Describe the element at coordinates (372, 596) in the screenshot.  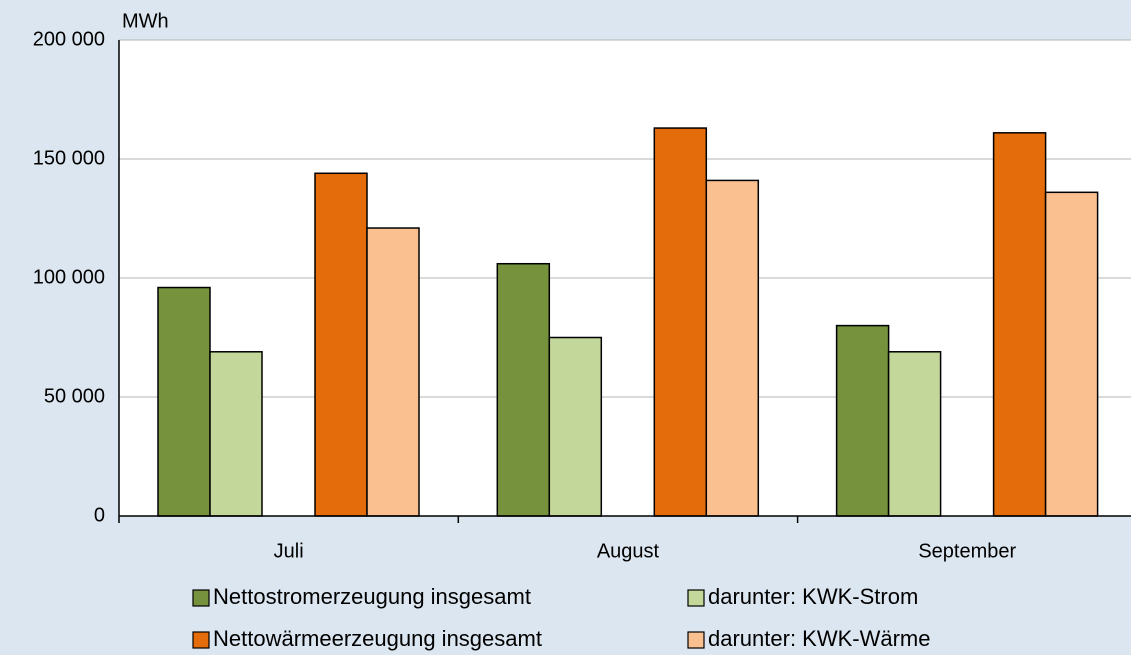
I see `legend-label: Nettostromerzeugung insgesamt` at that location.